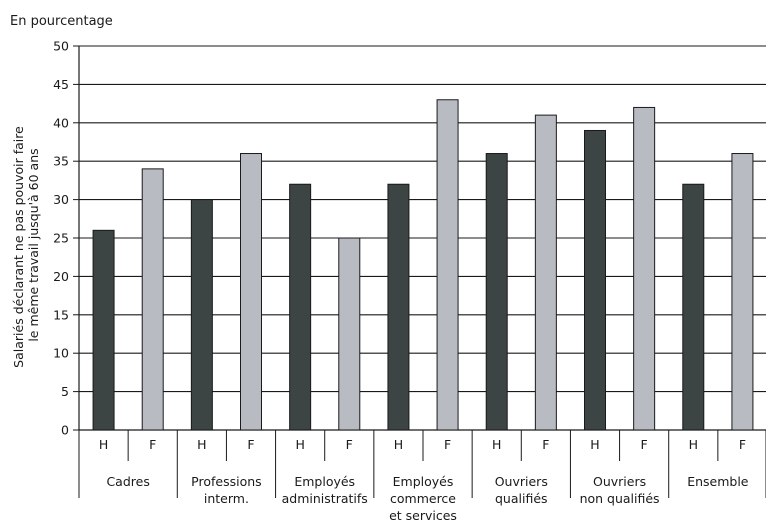 This screenshot has width=766, height=526. Describe the element at coordinates (61, 314) in the screenshot. I see `y-tick-label: 15` at that location.